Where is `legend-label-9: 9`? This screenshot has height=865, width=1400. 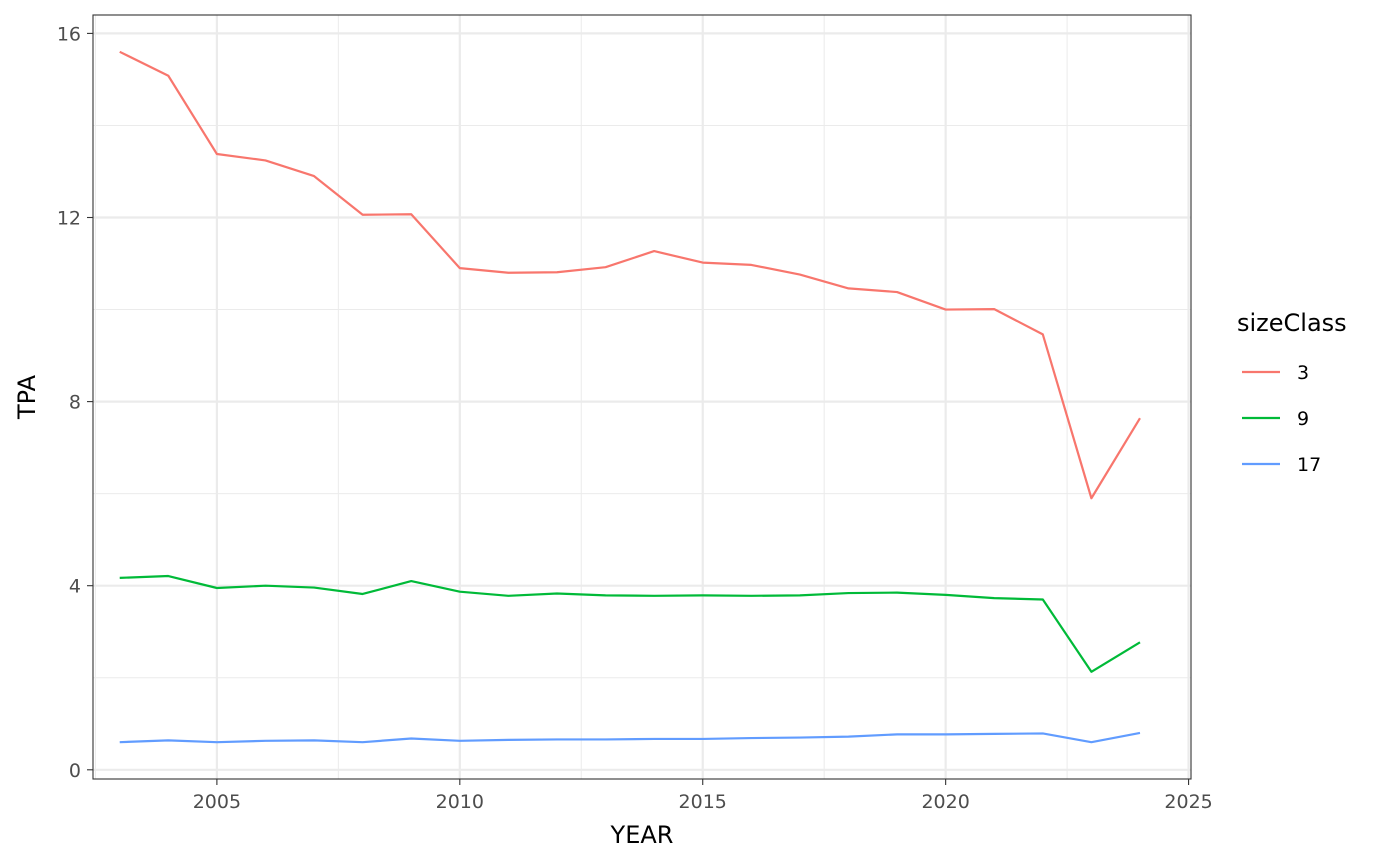
legend-label-9: 9 is located at coordinates (1303, 419).